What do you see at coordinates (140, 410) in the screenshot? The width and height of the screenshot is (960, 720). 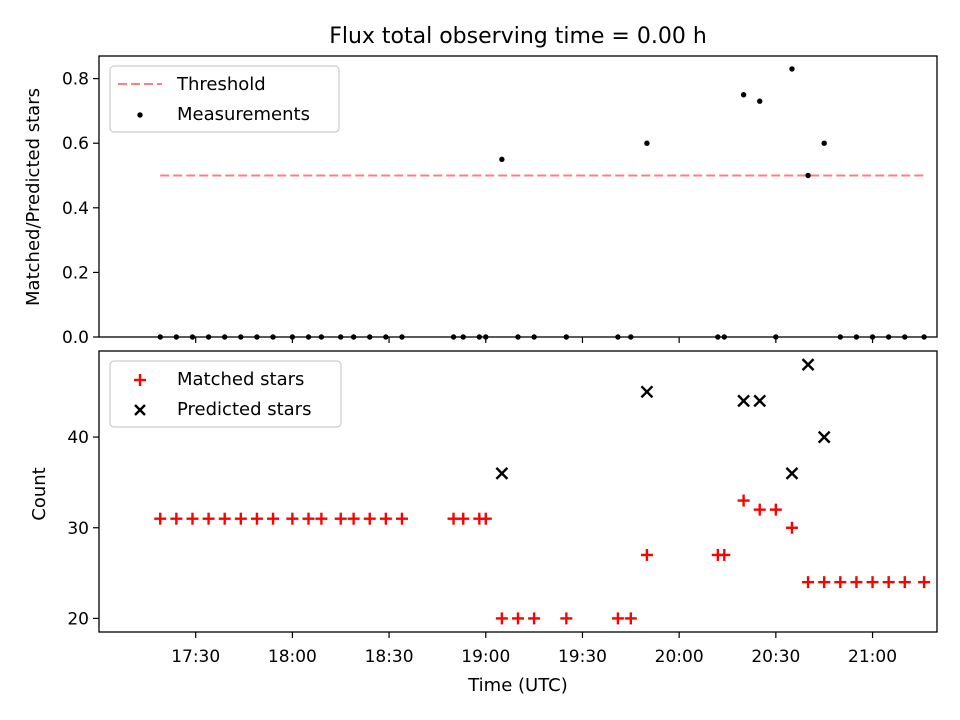 I see `legend-predicted-swatch` at bounding box center [140, 410].